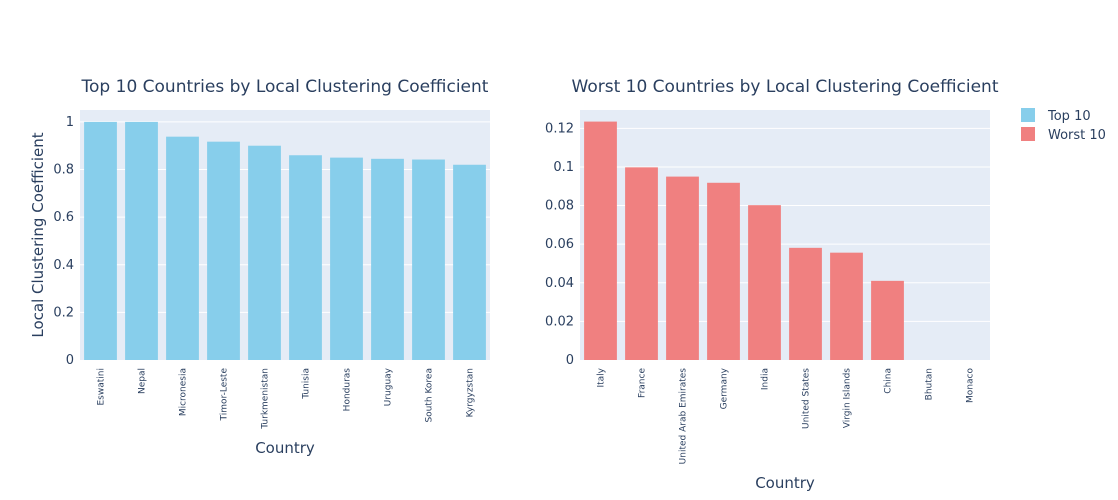  I want to click on c1-xtick-label: India, so click(766, 379).